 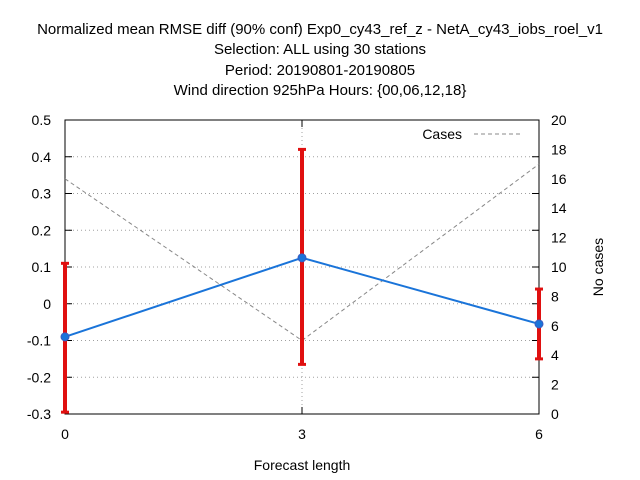 I want to click on y2-tick-label: 4, so click(x=555, y=355).